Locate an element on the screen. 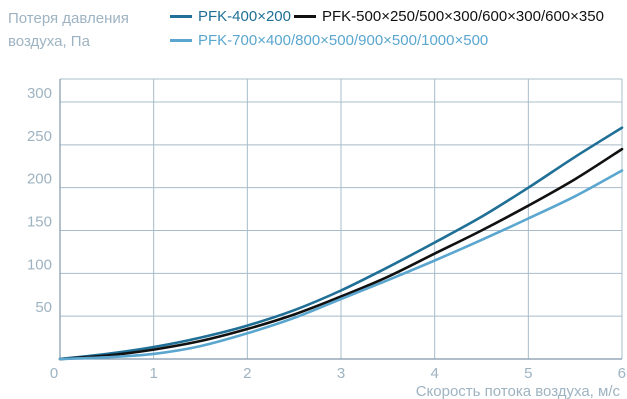 This screenshot has width=627, height=399. x-tick-label-6: 6 is located at coordinates (622, 373).